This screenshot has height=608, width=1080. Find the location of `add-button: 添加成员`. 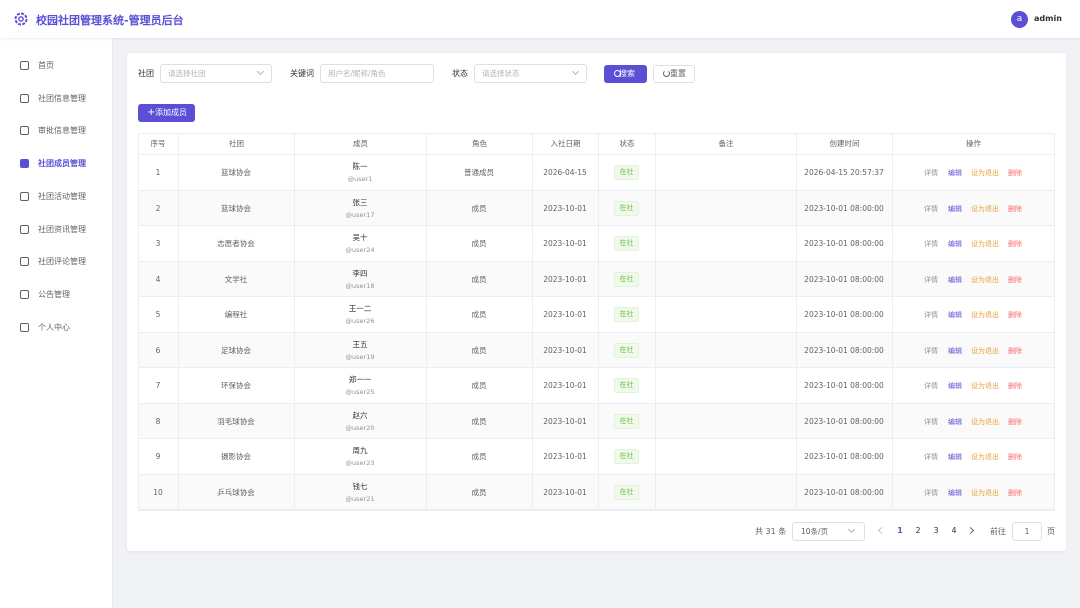

add-button: 添加成员 is located at coordinates (166, 113).